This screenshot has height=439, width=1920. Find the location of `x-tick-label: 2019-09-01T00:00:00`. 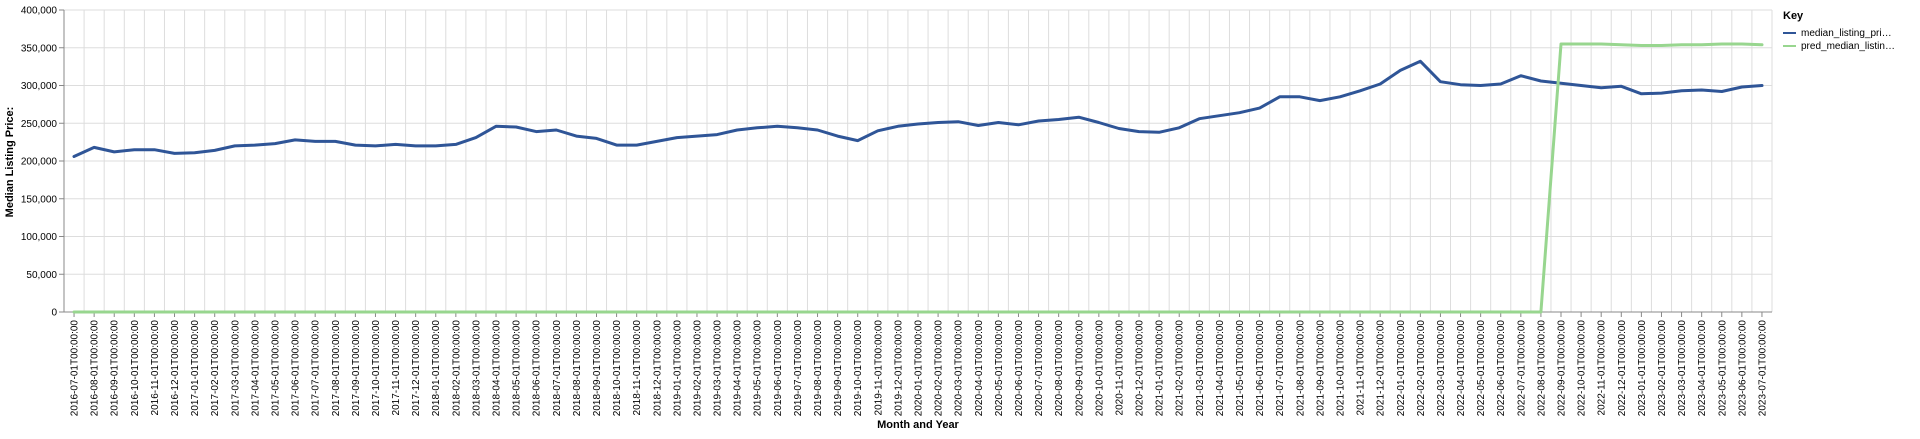

x-tick-label: 2019-09-01T00:00:00 is located at coordinates (838, 368).